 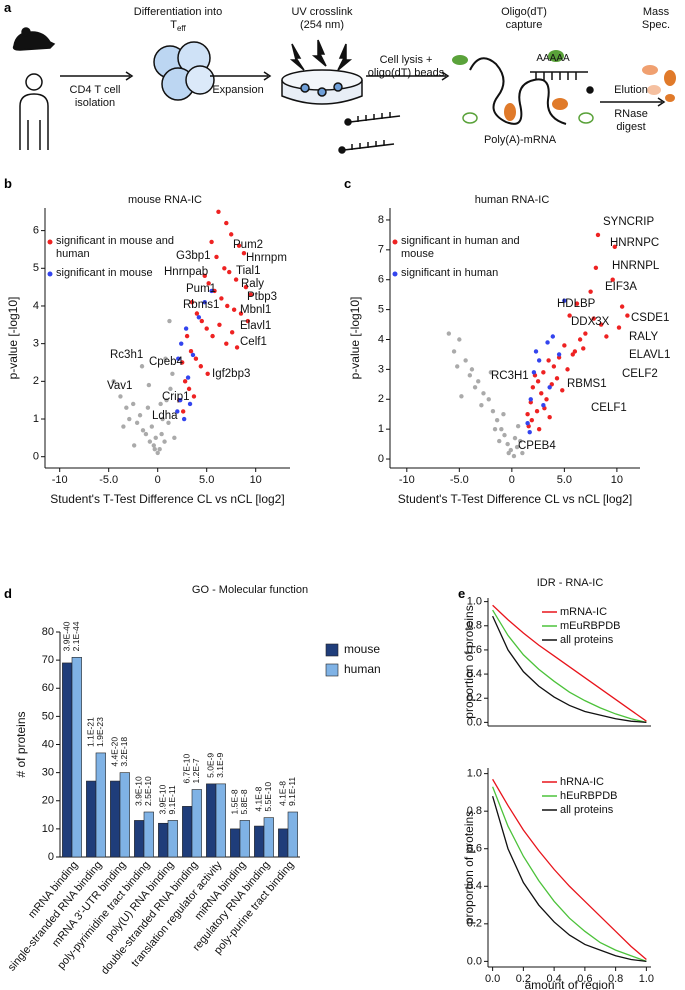 I want to click on gene-label: Ptbp3, so click(x=262, y=297).